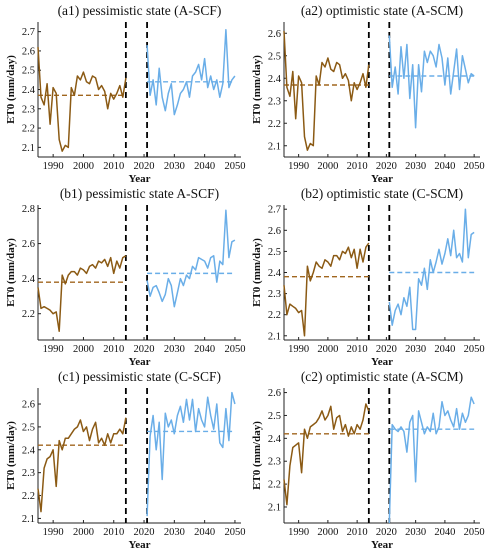  Describe the element at coordinates (28, 209) in the screenshot. I see `y-tick-label: 2.8` at that location.